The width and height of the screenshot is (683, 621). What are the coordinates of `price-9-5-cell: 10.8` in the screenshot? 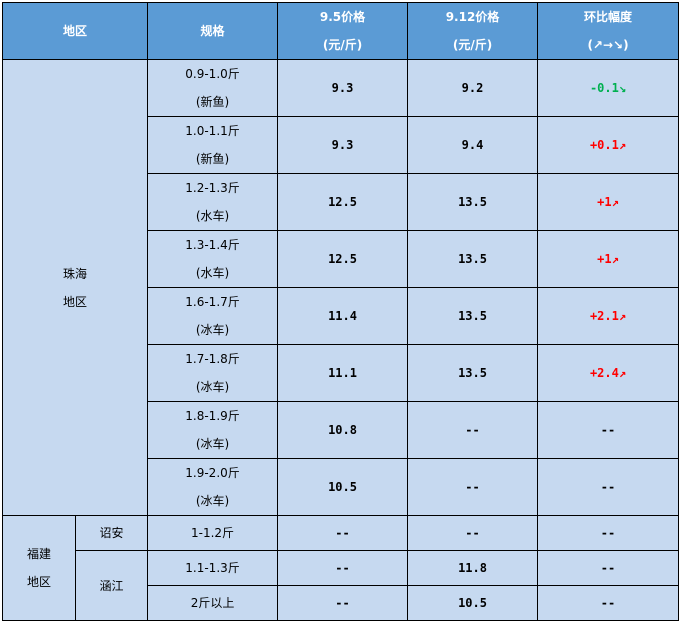 It's located at (343, 430).